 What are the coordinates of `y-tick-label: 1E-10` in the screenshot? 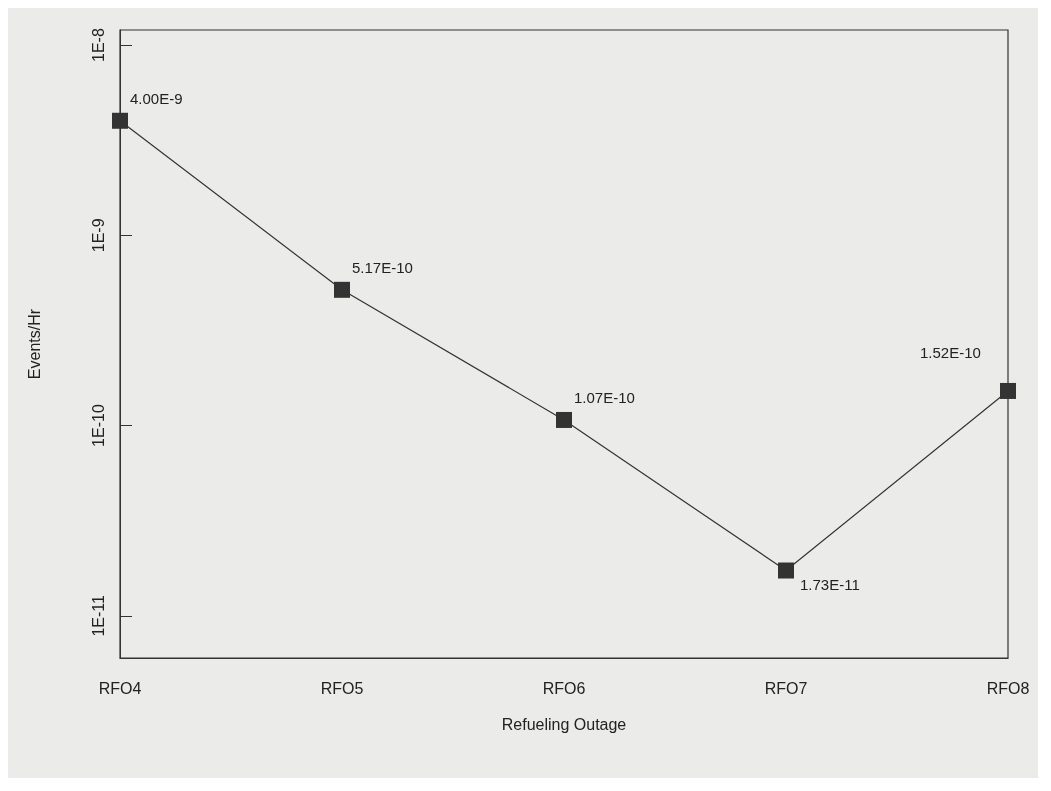 It's located at (98, 425).